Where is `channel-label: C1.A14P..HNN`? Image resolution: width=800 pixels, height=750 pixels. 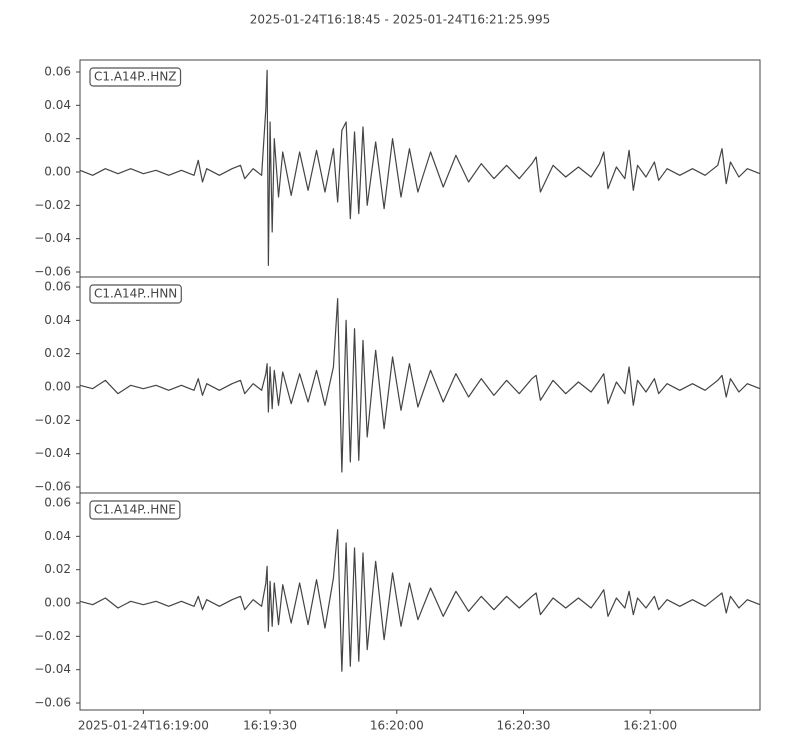
channel-label: C1.A14P..HNN is located at coordinates (135, 294).